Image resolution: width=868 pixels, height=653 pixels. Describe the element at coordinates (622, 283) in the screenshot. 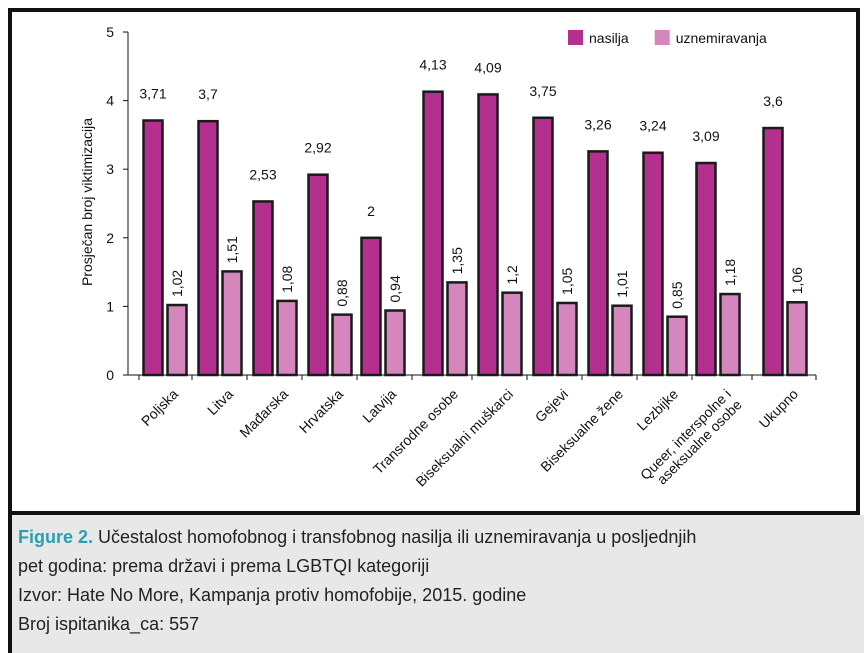

I see `value-label: 1,01` at that location.